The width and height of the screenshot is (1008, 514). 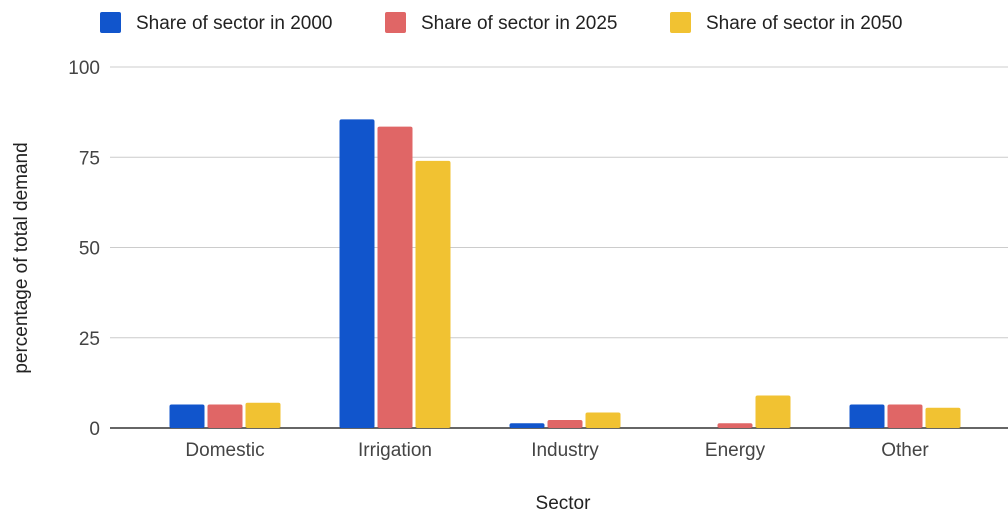 I want to click on x-axis-title: Sector, so click(x=564, y=503).